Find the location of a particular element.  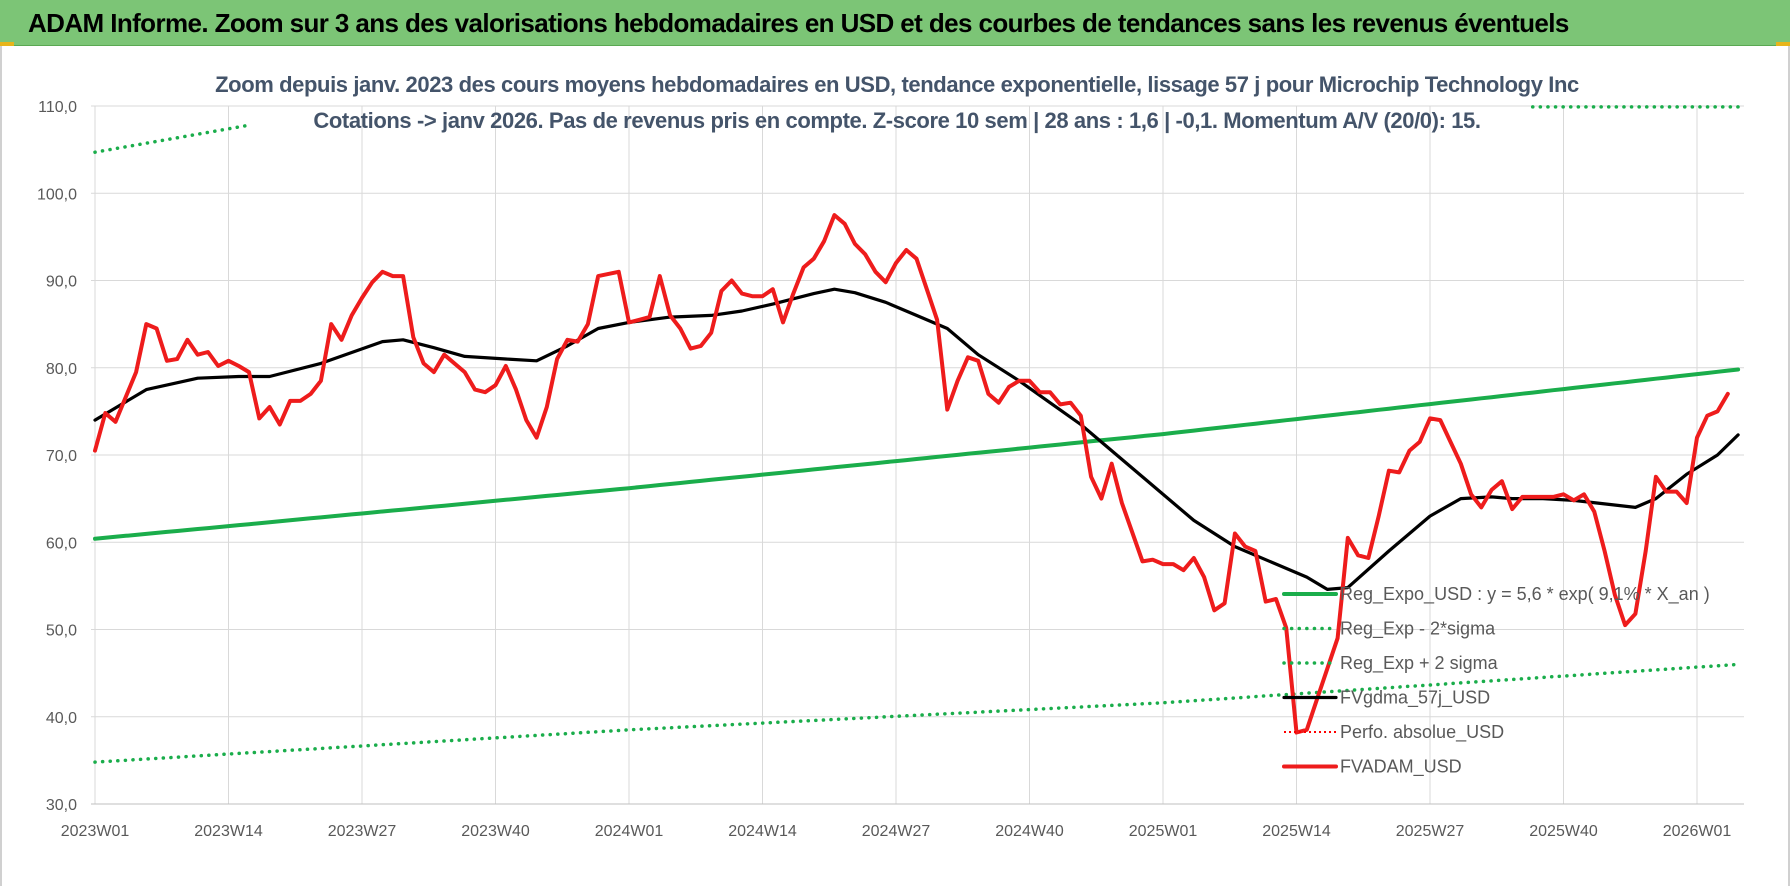

x-tick-label: 2023W01 is located at coordinates (95, 831).